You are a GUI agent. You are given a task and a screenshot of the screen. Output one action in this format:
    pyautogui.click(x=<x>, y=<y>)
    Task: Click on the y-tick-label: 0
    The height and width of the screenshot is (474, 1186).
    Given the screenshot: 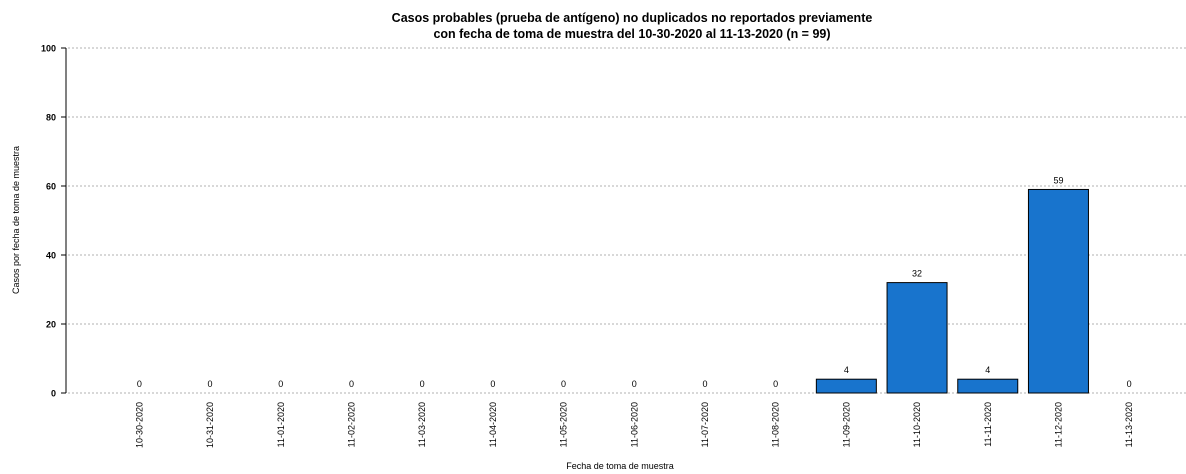 What is the action you would take?
    pyautogui.click(x=53, y=394)
    